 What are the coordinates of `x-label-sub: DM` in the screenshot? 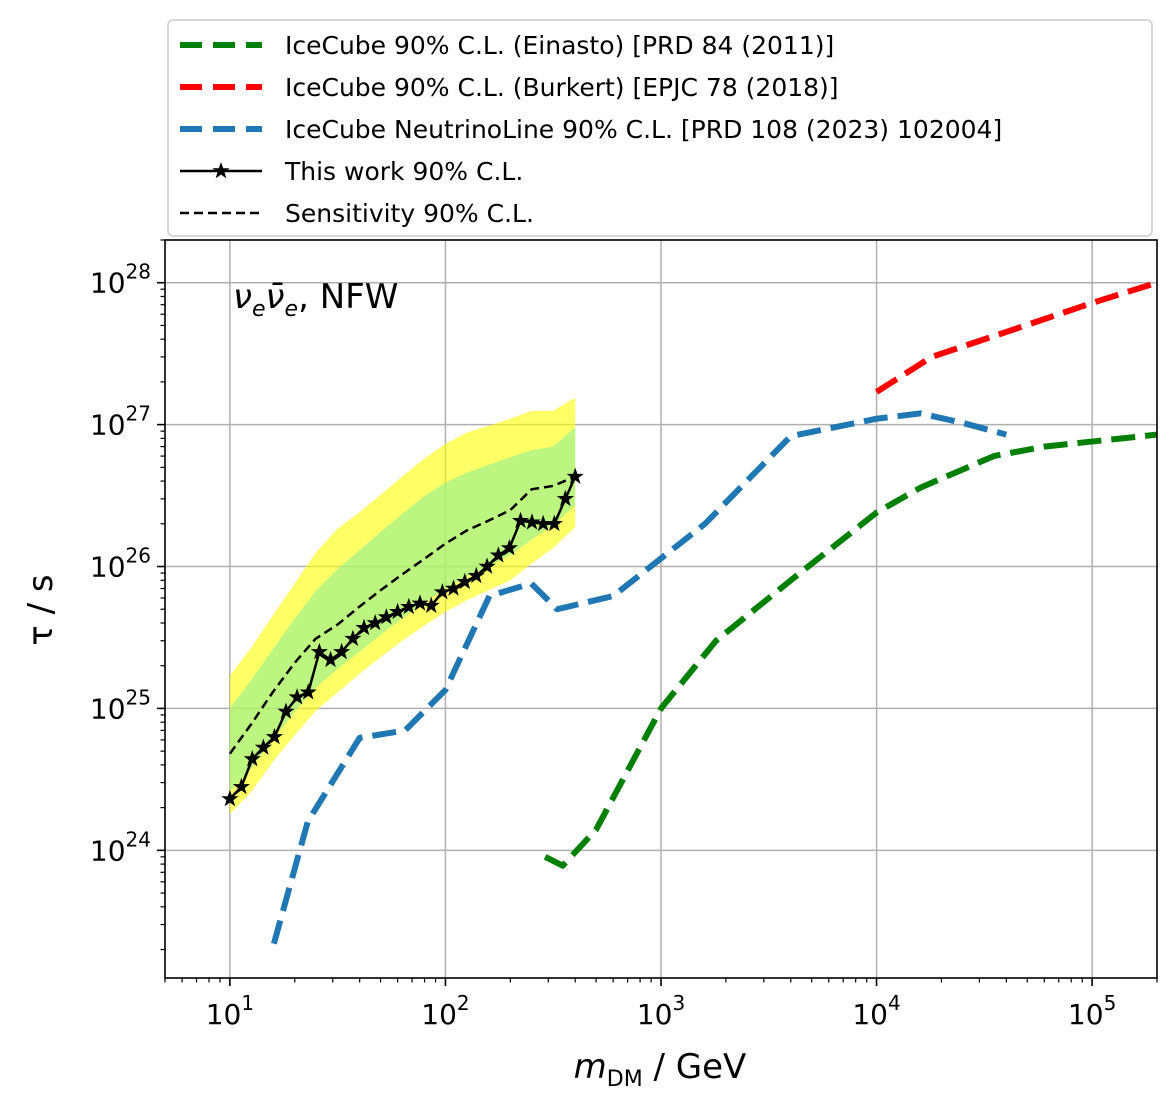 It's located at (625, 1079).